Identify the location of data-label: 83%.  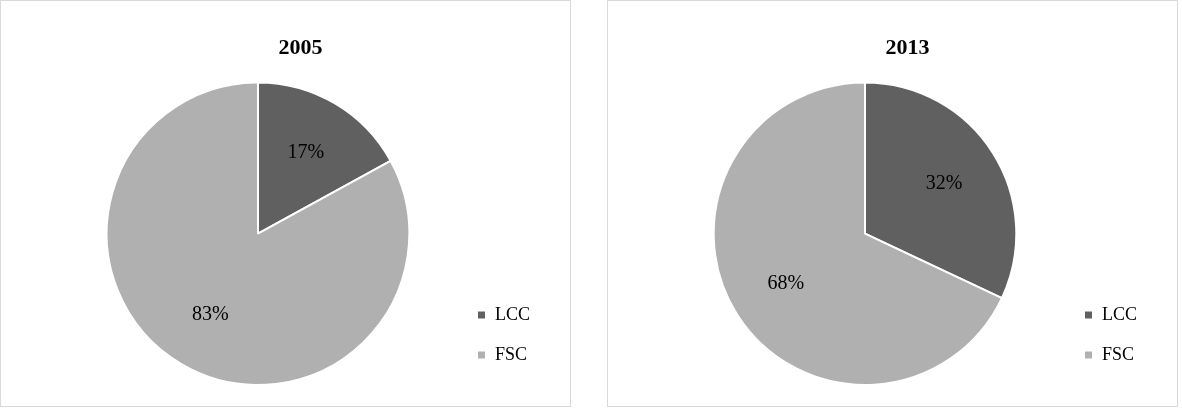
(210, 312).